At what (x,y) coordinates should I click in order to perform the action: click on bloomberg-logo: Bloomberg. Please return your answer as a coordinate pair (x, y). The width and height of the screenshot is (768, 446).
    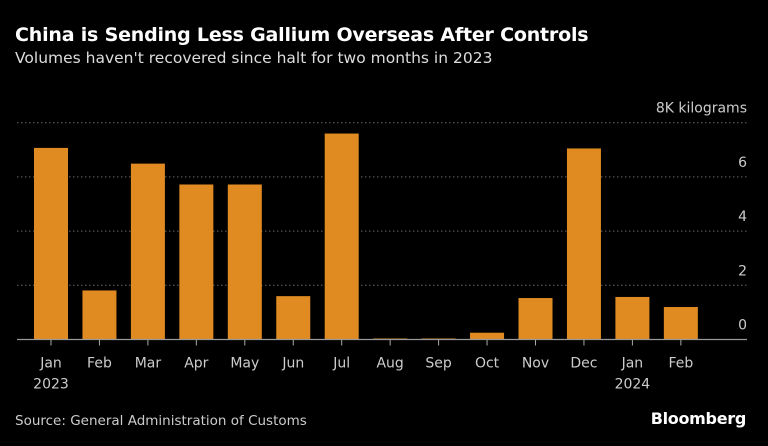
    Looking at the image, I should click on (698, 418).